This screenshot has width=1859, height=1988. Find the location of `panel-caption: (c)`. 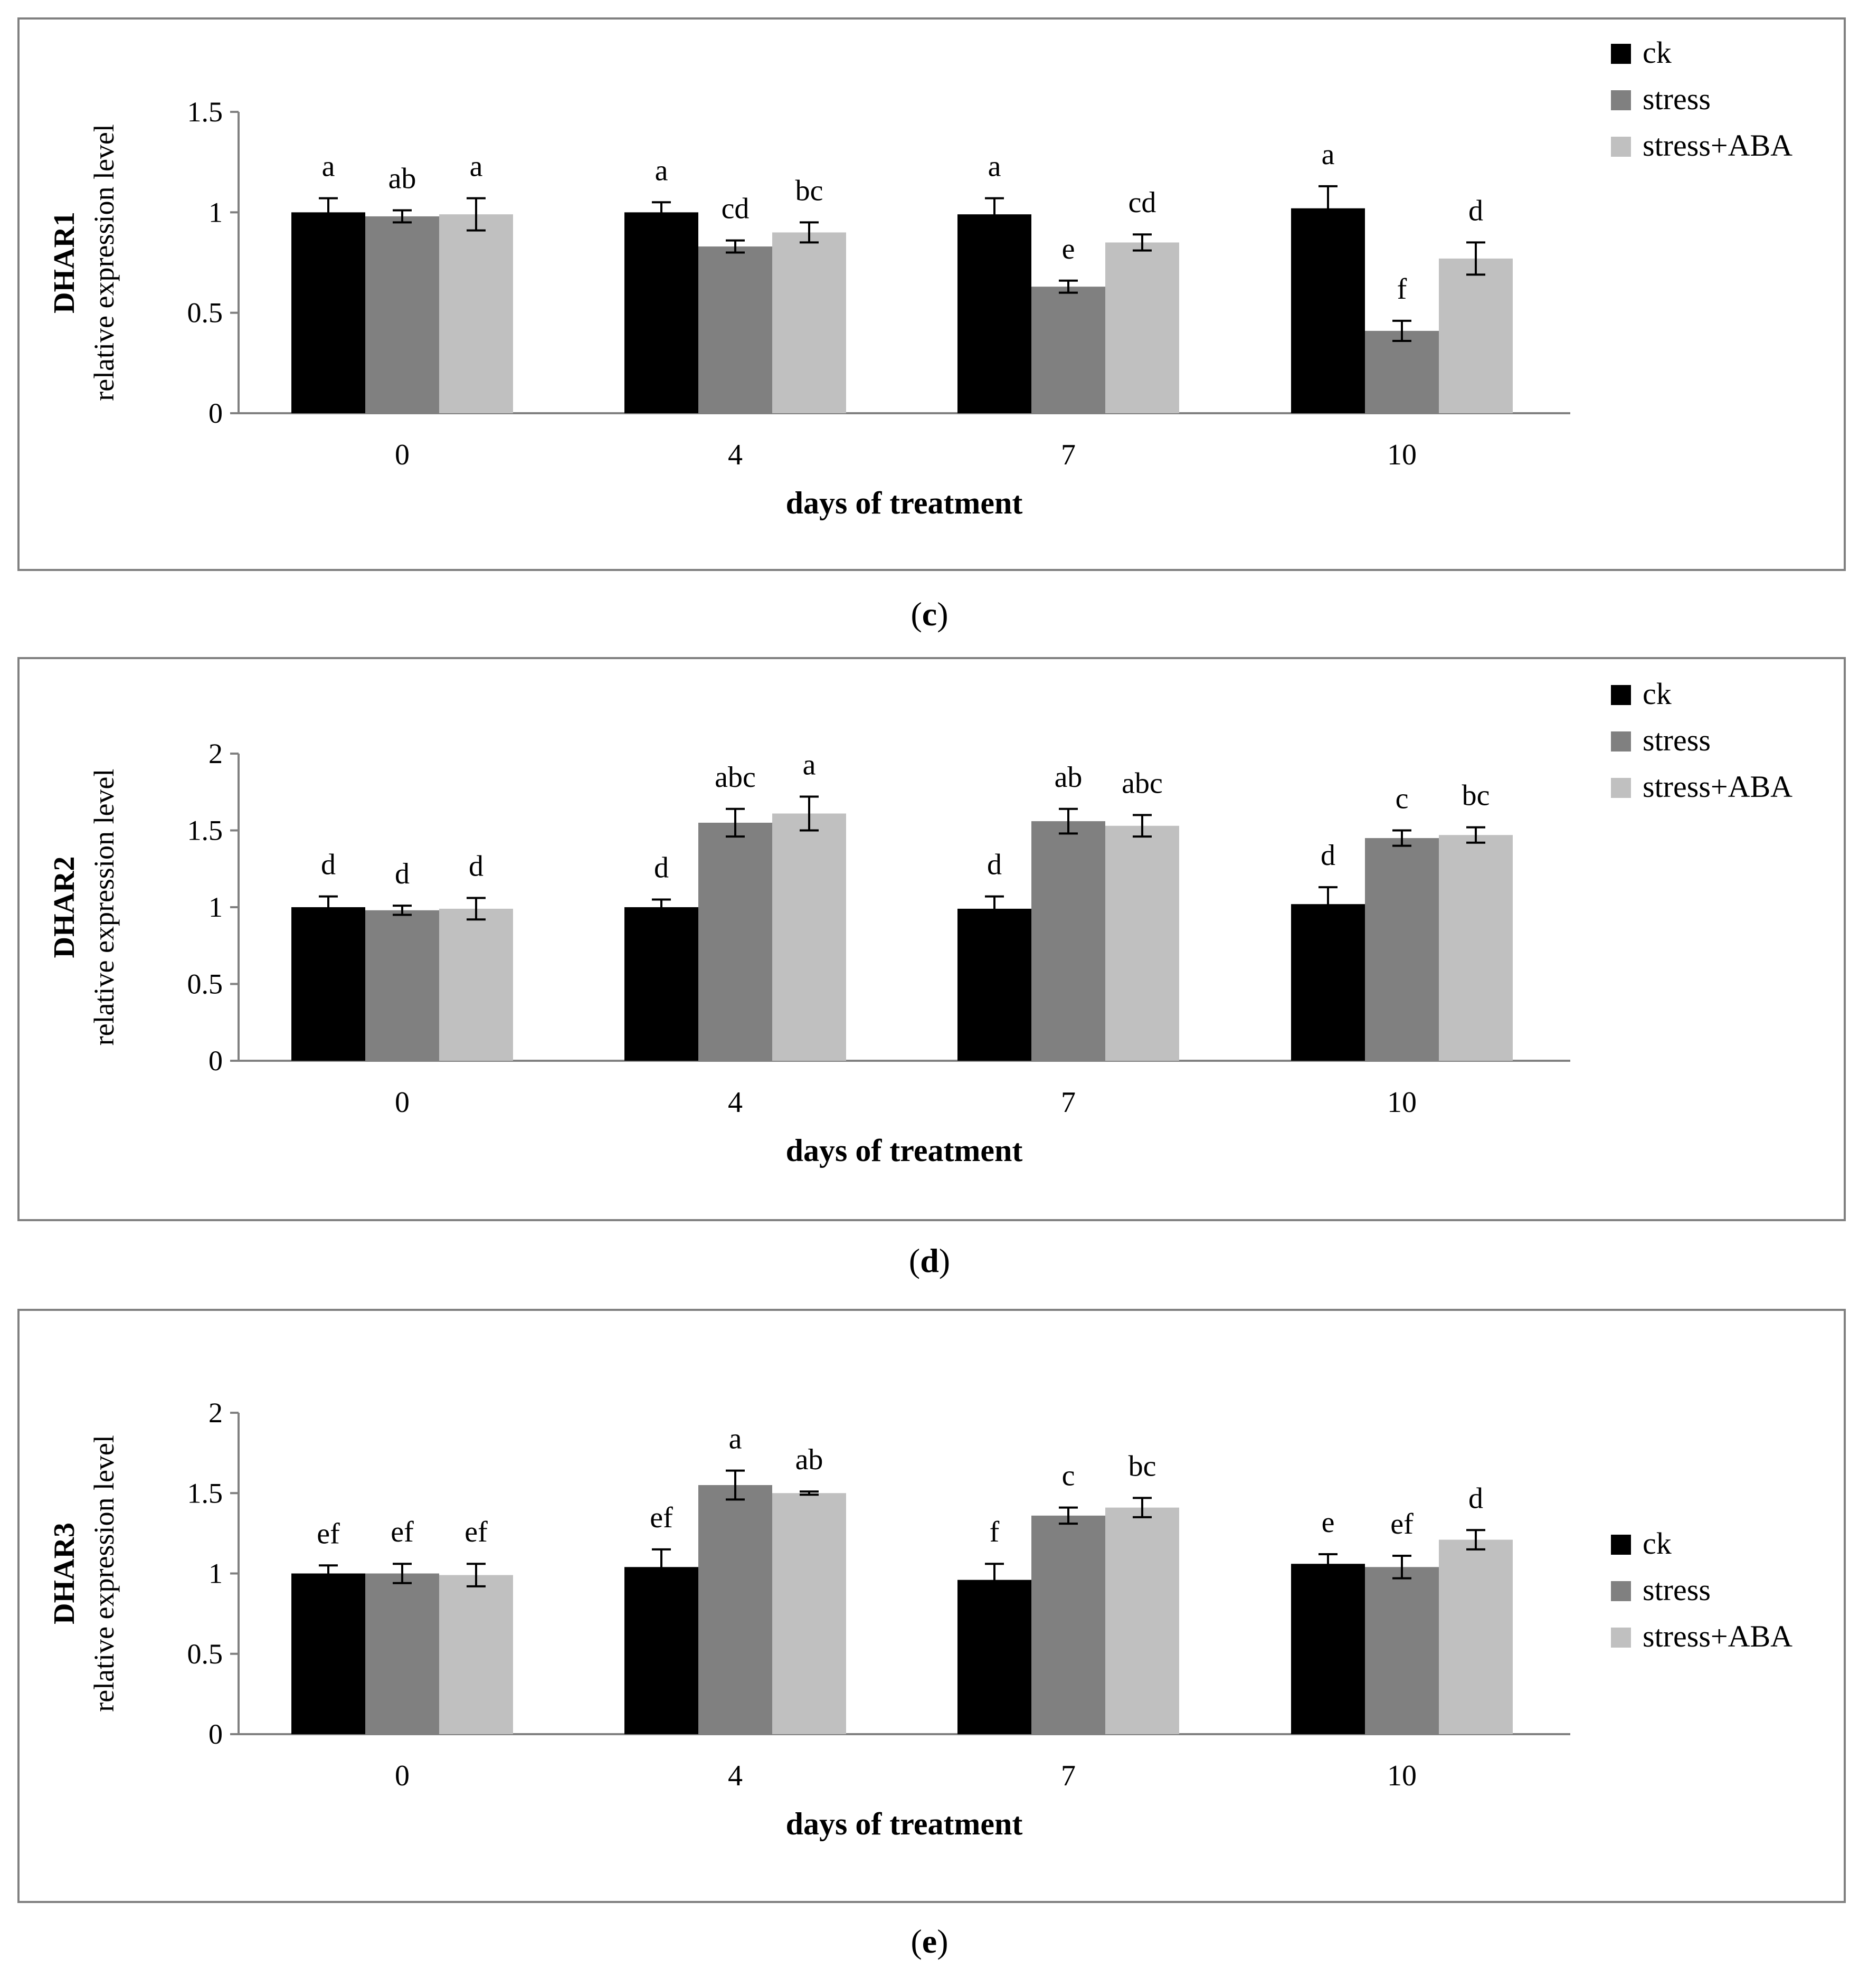

panel-caption: (c) is located at coordinates (929, 614).